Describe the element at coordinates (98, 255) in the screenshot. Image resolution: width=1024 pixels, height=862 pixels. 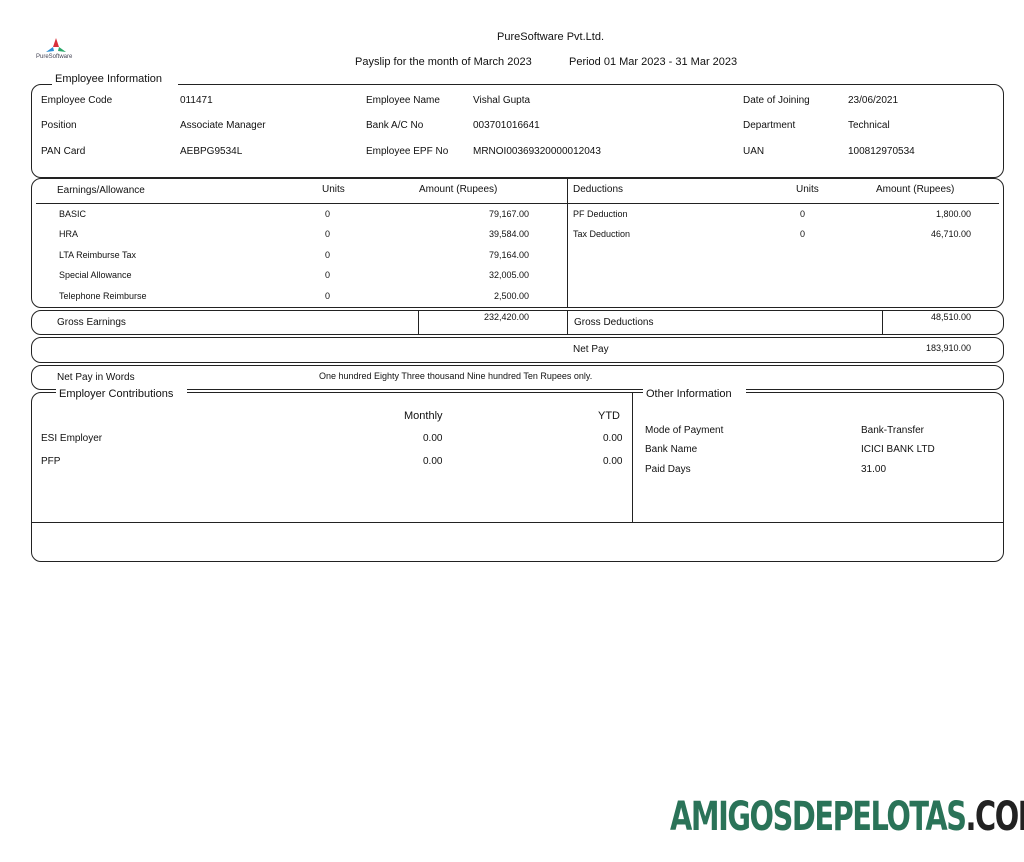
I see `earning-name: LTA Reimburse Tax` at that location.